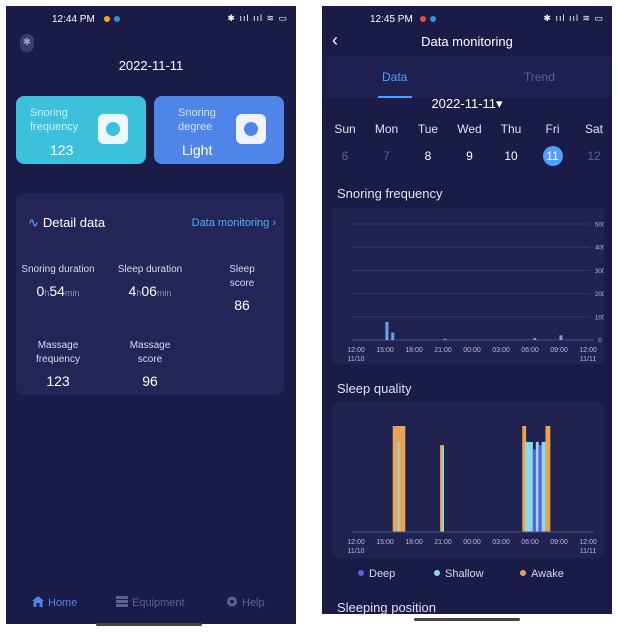 The height and width of the screenshot is (633, 617). I want to click on detail-title: ∿ Detail data, so click(66, 223).